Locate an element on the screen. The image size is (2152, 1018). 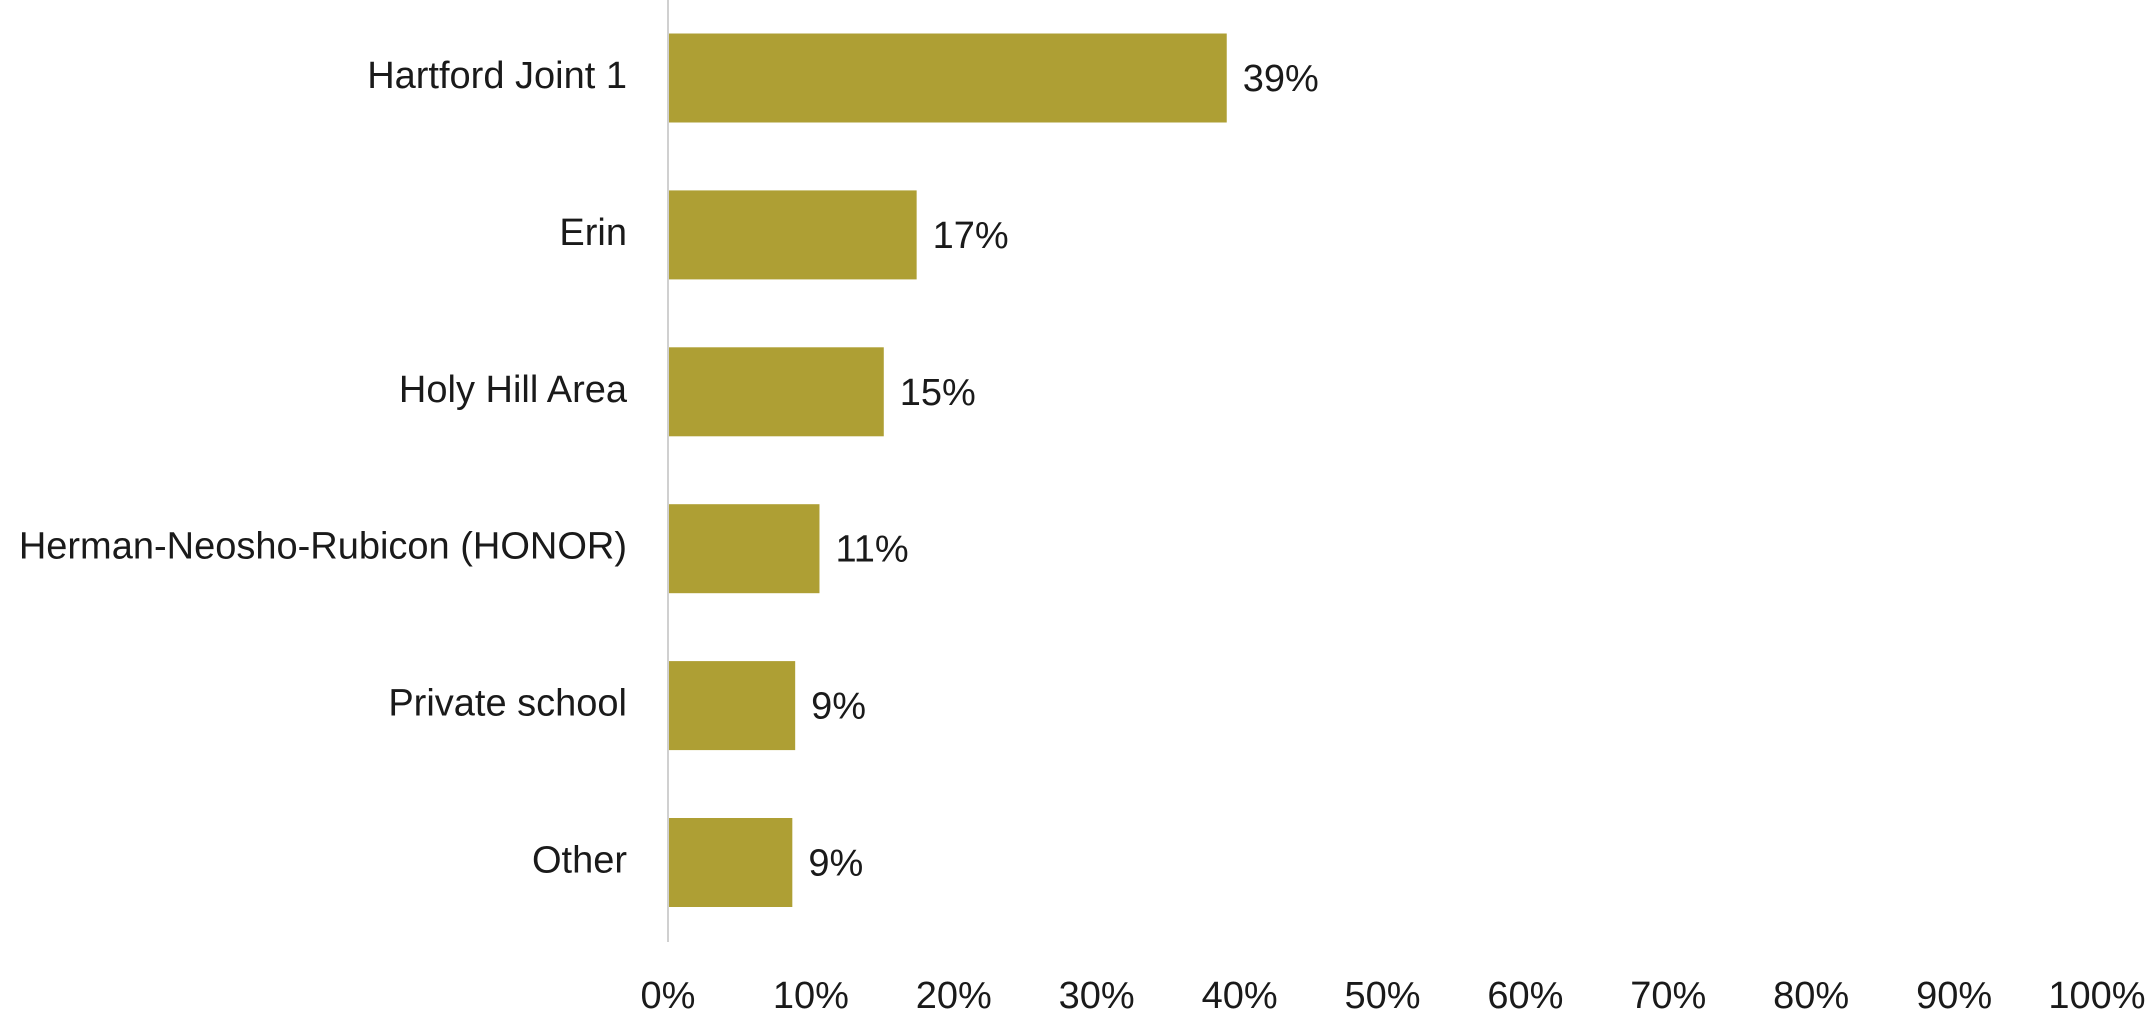
data-label: 17% is located at coordinates (971, 236).